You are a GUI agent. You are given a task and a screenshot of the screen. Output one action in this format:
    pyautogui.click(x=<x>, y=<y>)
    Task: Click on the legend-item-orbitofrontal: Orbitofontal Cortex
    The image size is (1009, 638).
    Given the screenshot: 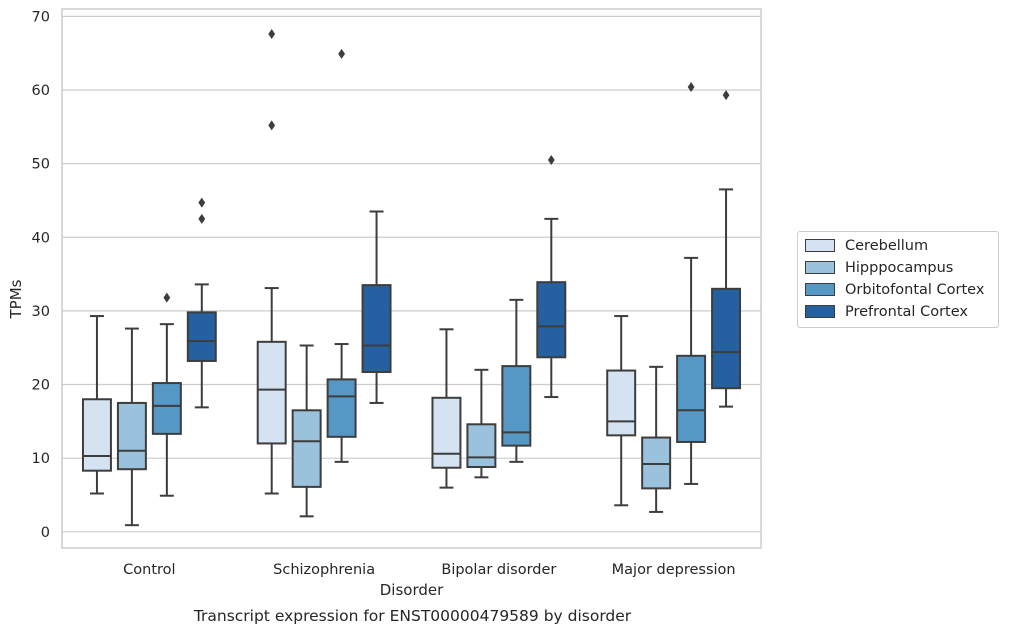 What is the action you would take?
    pyautogui.click(x=894, y=289)
    